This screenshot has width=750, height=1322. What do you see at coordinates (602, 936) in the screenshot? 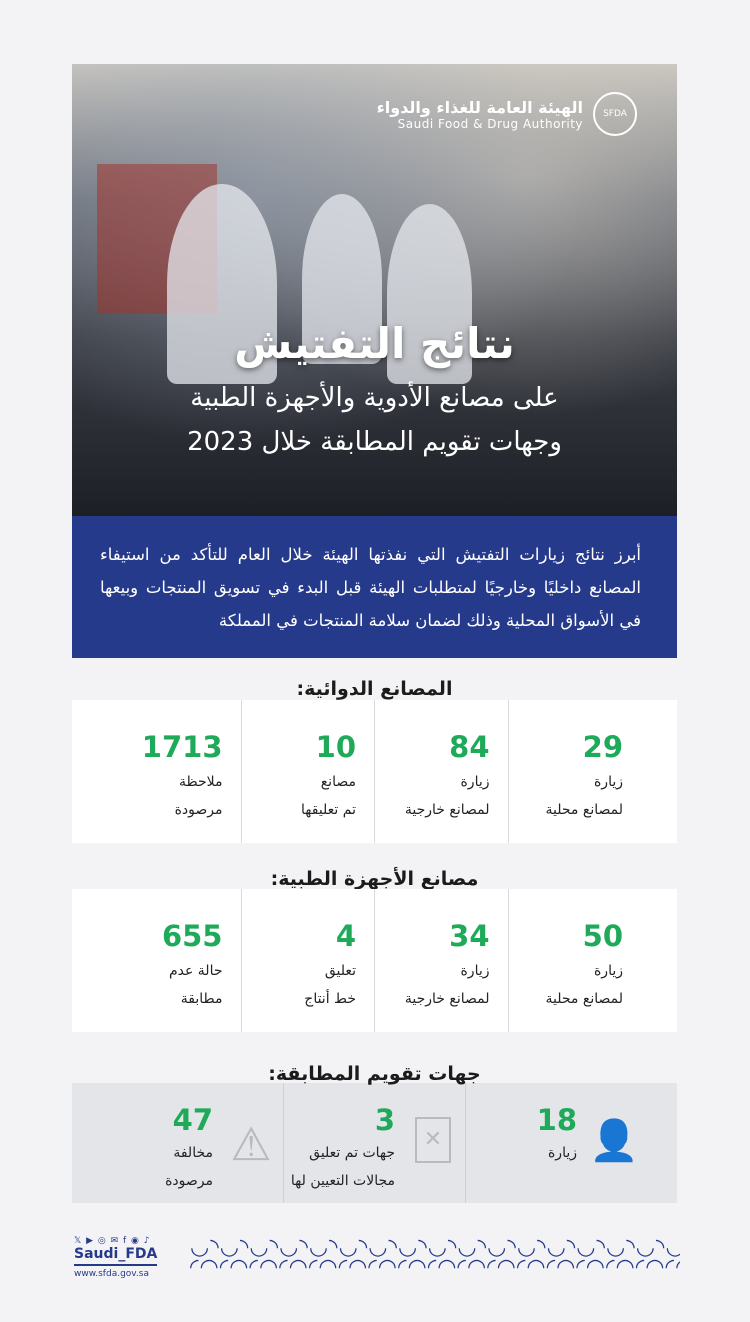
I see `stat-value: 50` at bounding box center [602, 936].